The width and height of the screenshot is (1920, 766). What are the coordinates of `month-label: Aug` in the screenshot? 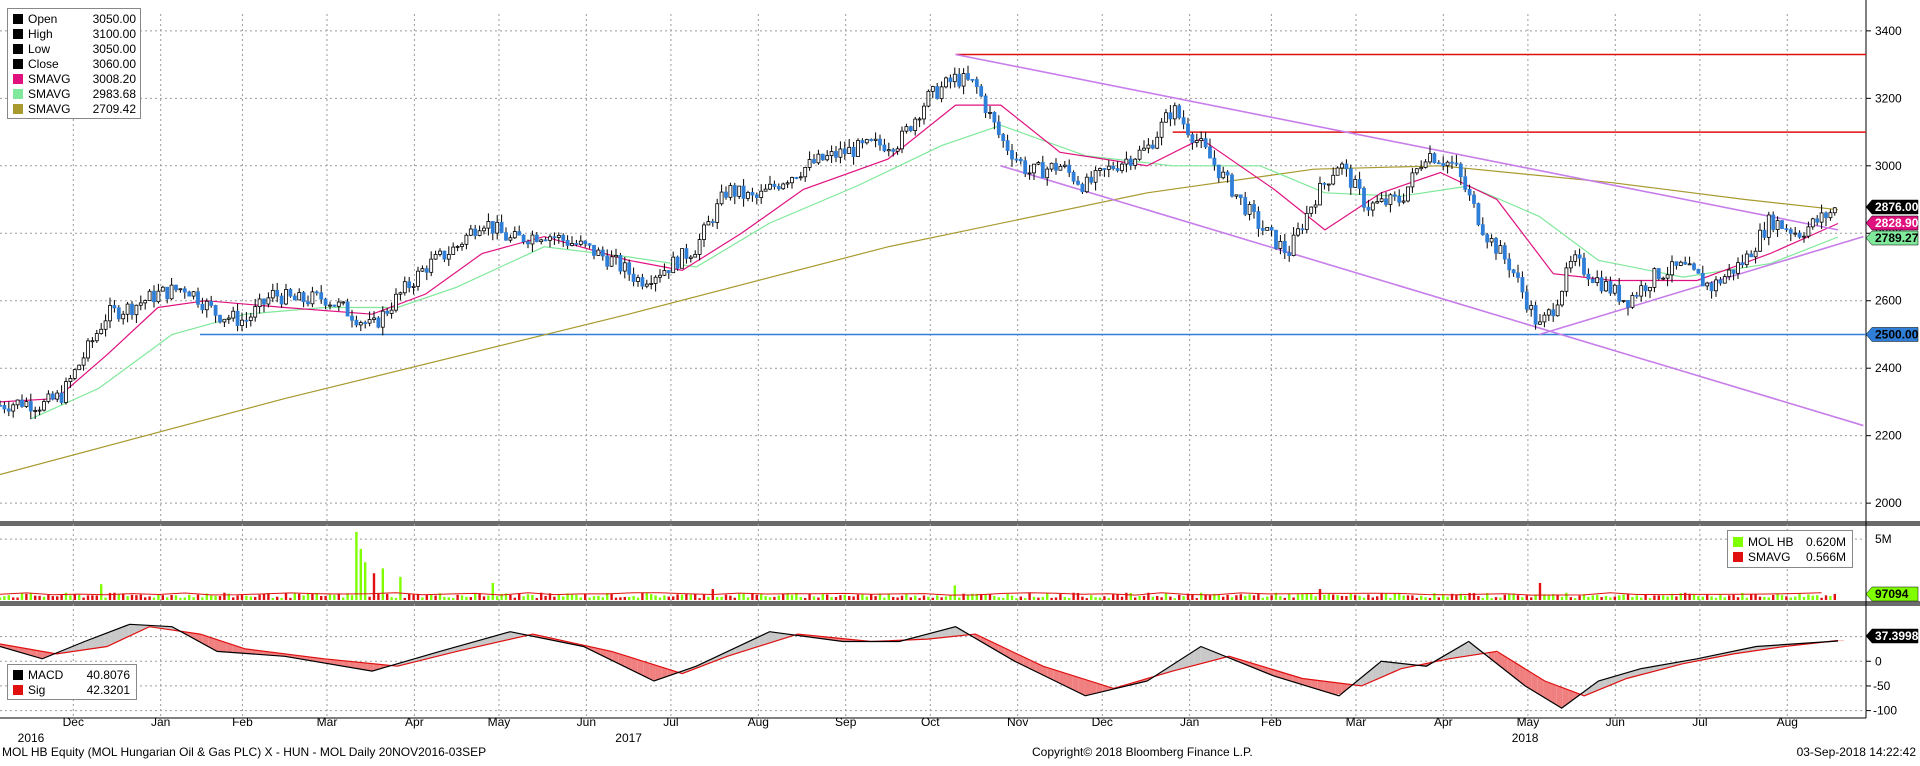 It's located at (758, 722).